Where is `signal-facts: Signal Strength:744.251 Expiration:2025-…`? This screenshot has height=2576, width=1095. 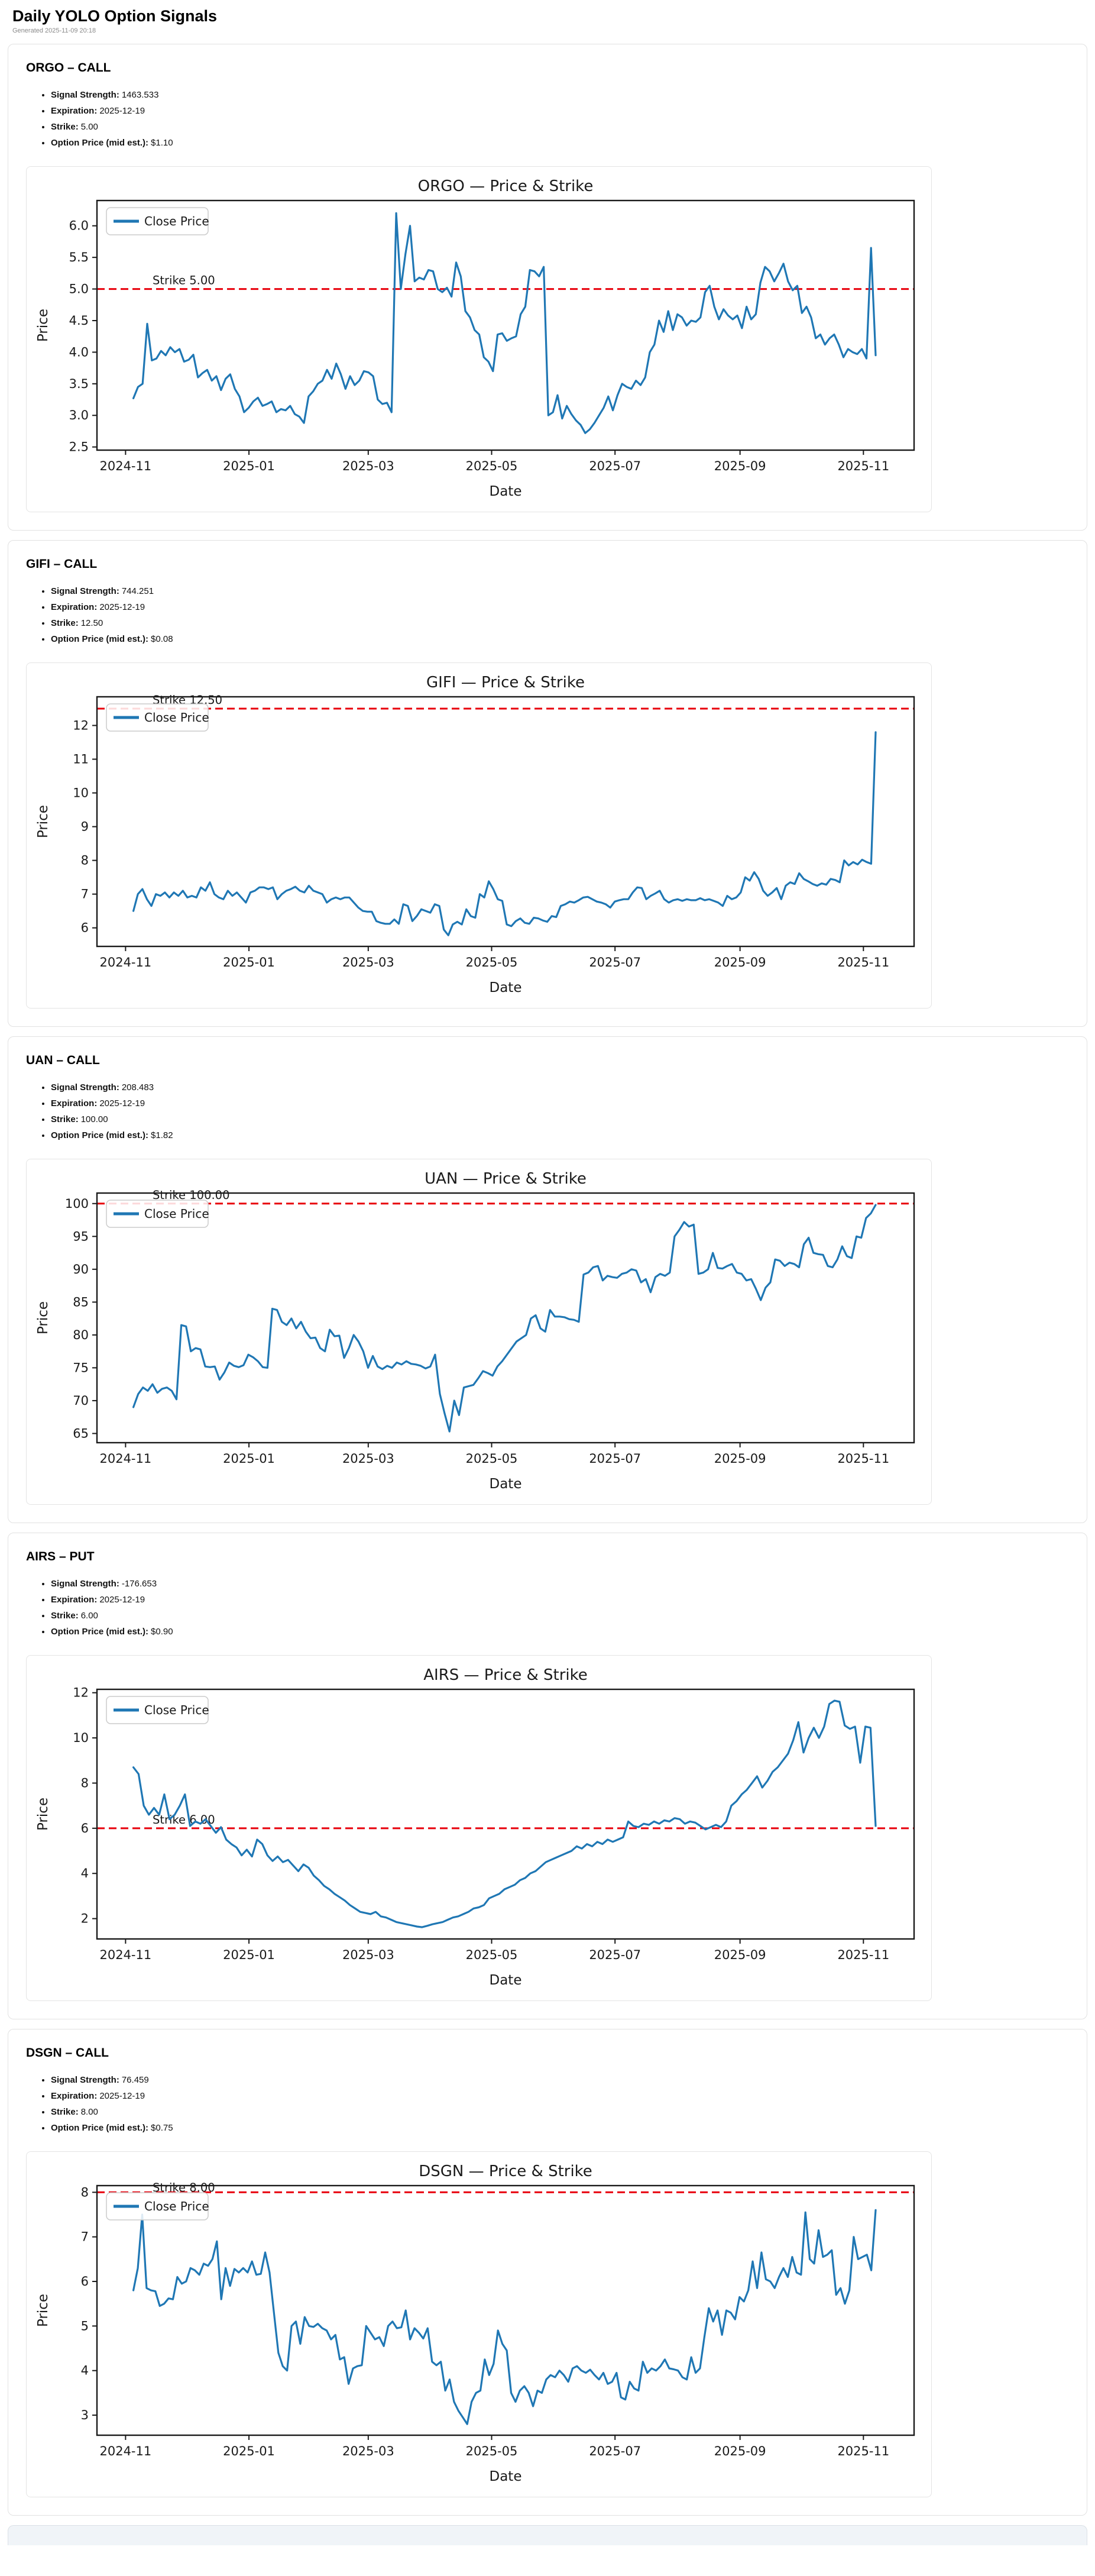 signal-facts: Signal Strength:744.251 Expiration:2025-… is located at coordinates (547, 615).